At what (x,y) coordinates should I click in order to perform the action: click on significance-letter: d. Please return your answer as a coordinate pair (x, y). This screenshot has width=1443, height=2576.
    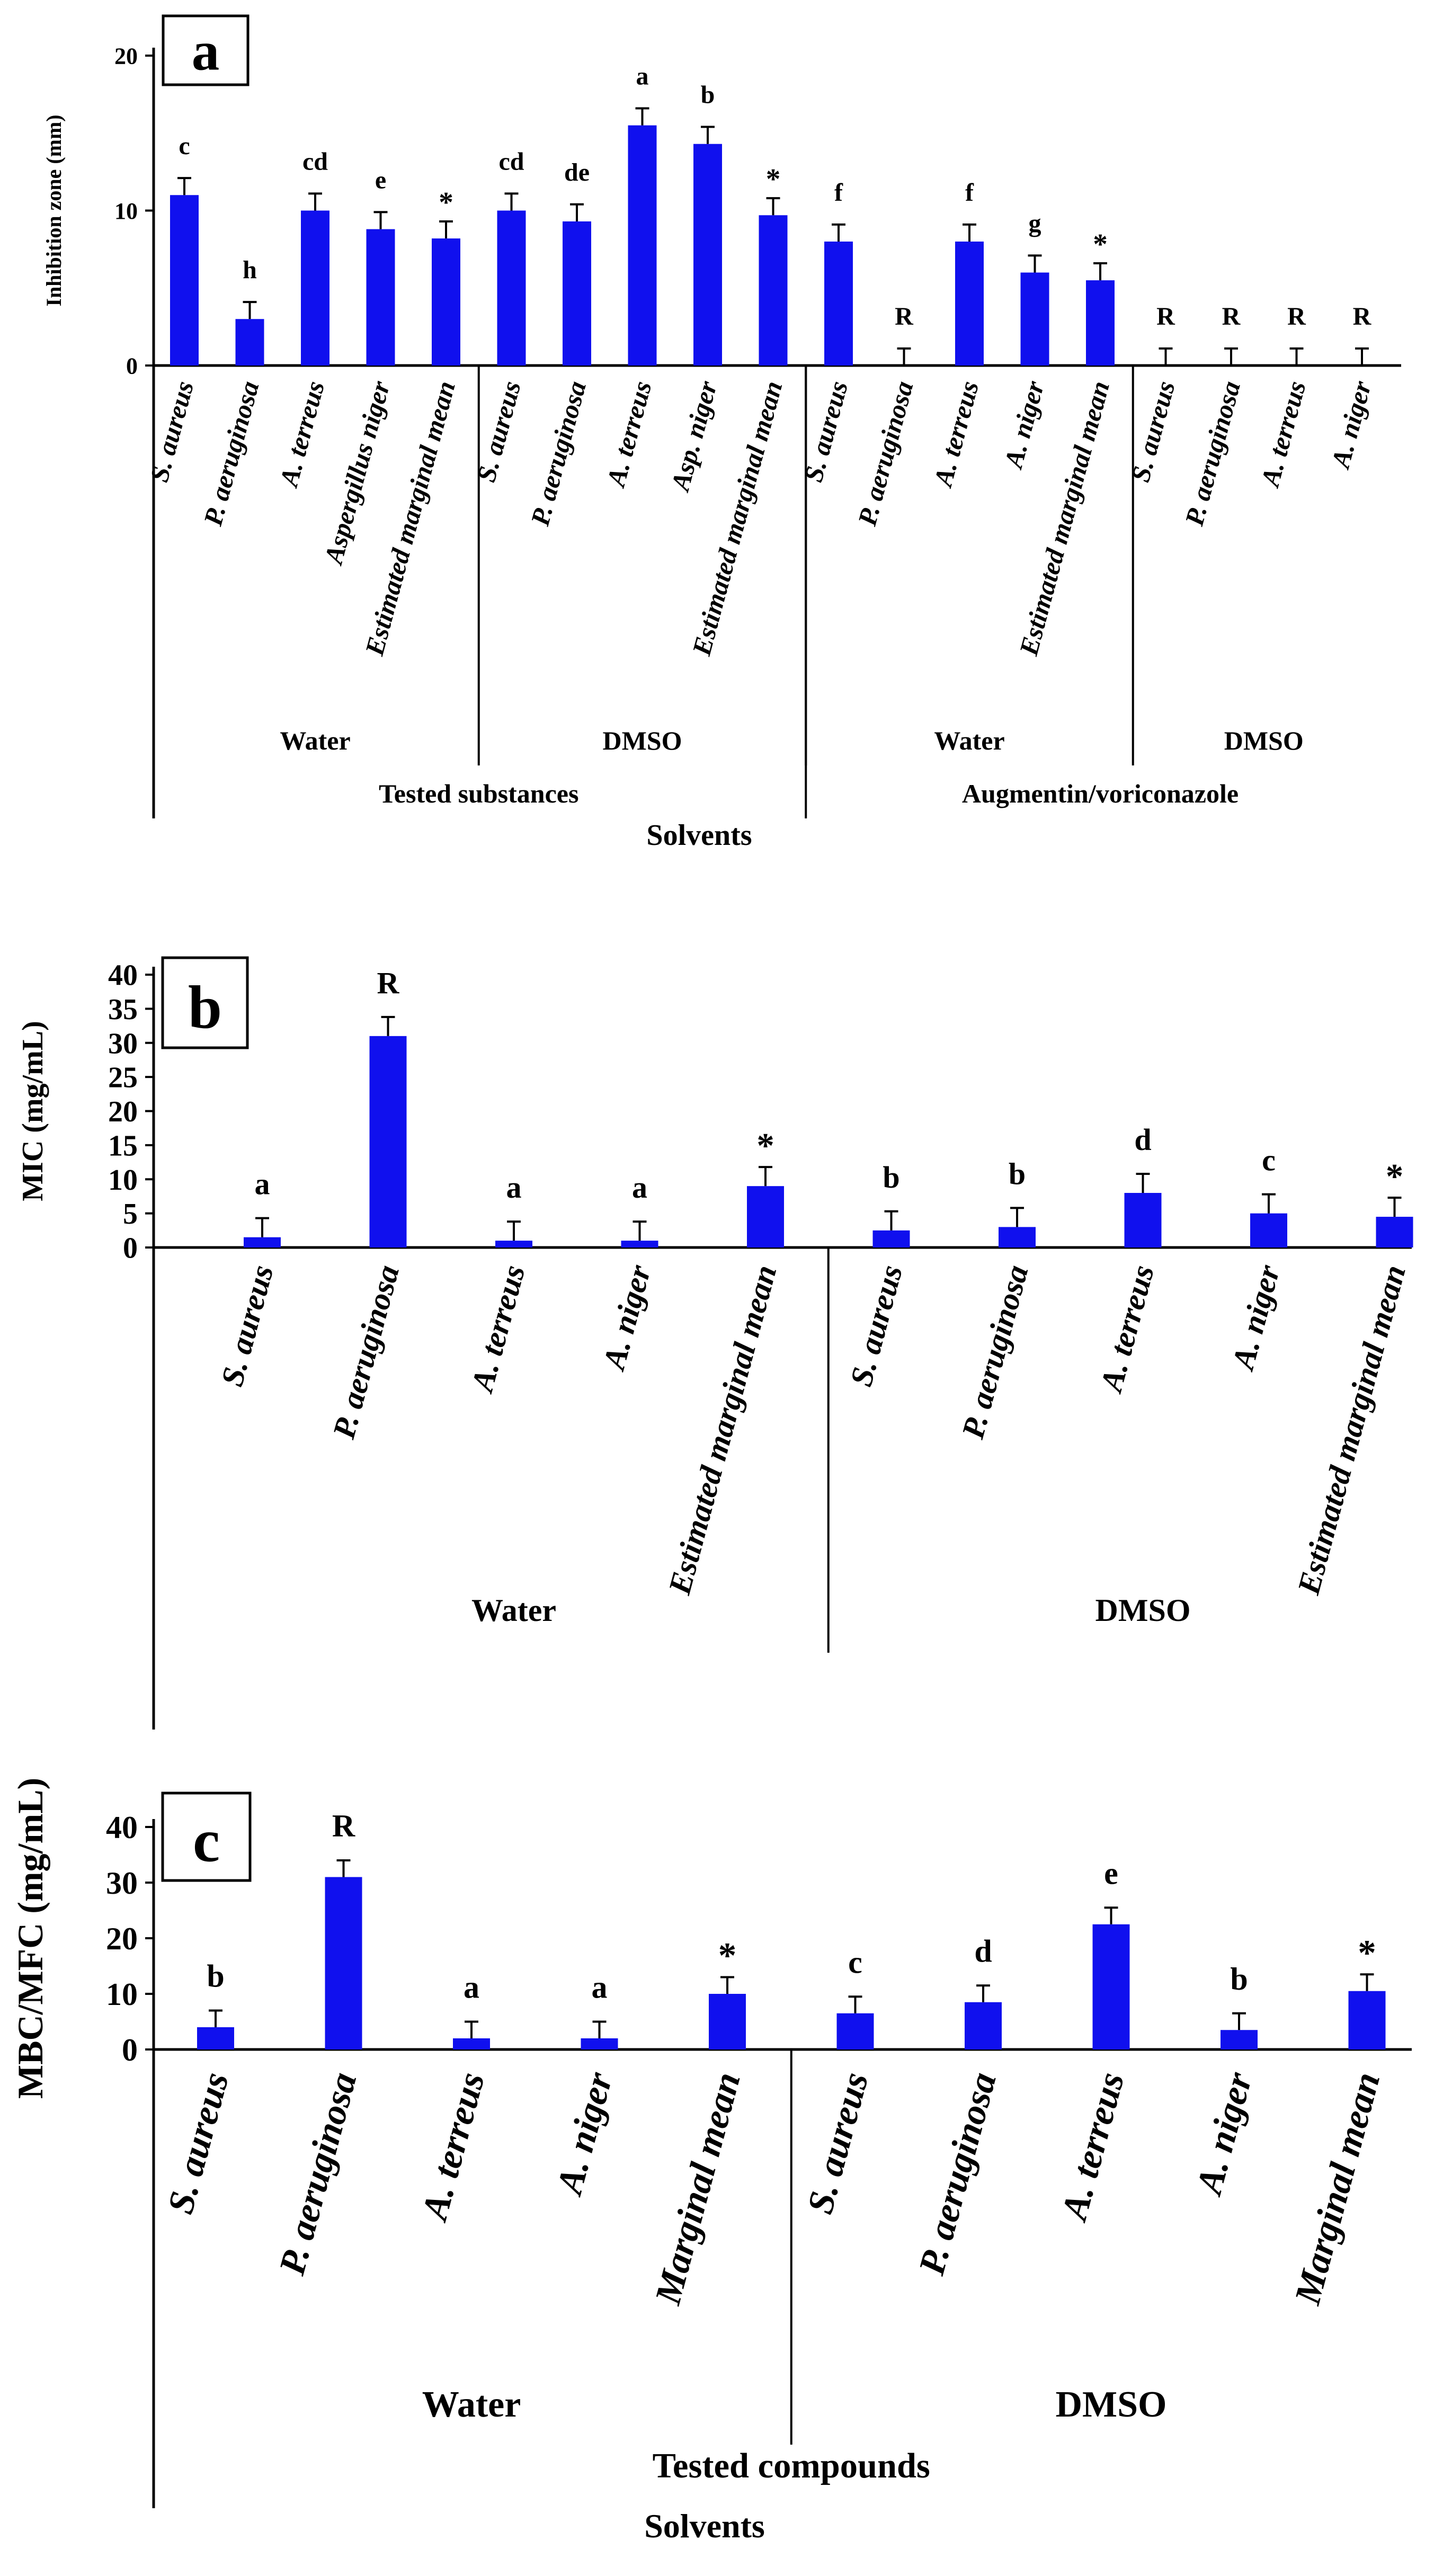
    Looking at the image, I should click on (1142, 1140).